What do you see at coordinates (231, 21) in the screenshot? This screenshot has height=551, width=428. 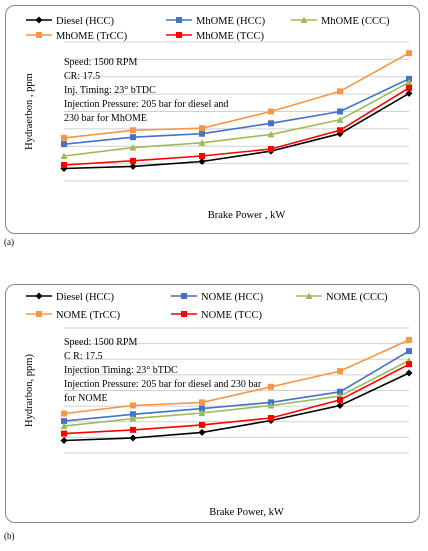 I see `chart-a-legend-label-1: MhOME (HCC)` at bounding box center [231, 21].